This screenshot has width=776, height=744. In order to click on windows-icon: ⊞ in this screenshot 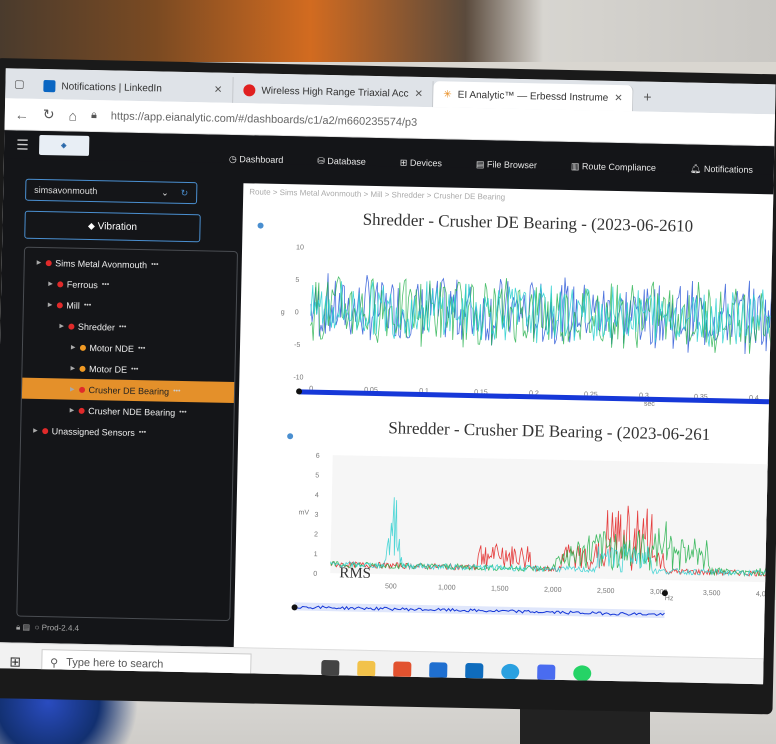, I will do `click(15, 661)`.